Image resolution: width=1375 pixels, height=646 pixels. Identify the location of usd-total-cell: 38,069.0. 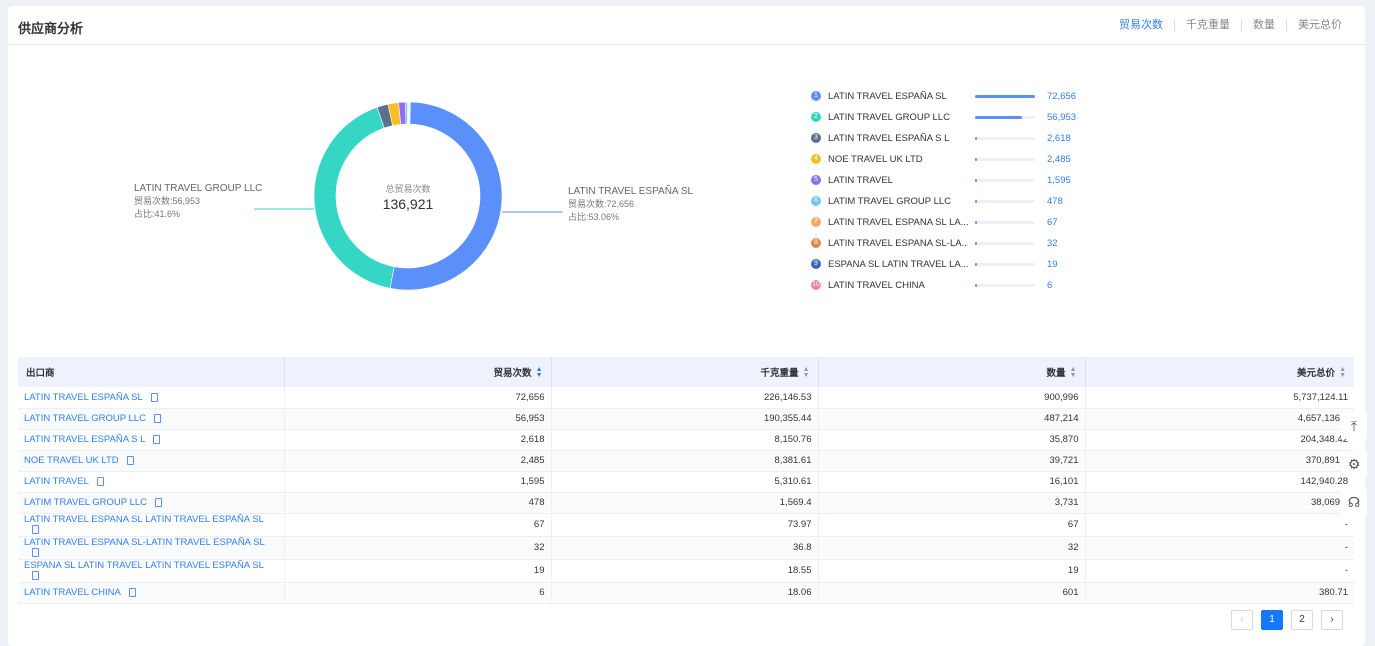
(1219, 503).